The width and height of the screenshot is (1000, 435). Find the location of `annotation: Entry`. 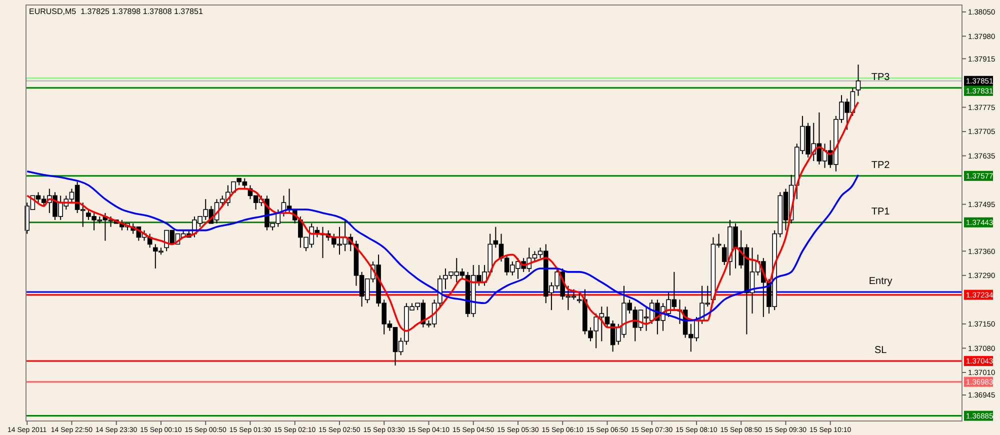

annotation: Entry is located at coordinates (880, 282).